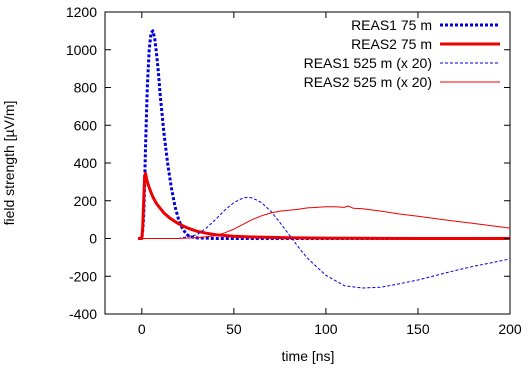 The width and height of the screenshot is (531, 370). Describe the element at coordinates (326, 329) in the screenshot. I see `x-tick-label: 100` at that location.